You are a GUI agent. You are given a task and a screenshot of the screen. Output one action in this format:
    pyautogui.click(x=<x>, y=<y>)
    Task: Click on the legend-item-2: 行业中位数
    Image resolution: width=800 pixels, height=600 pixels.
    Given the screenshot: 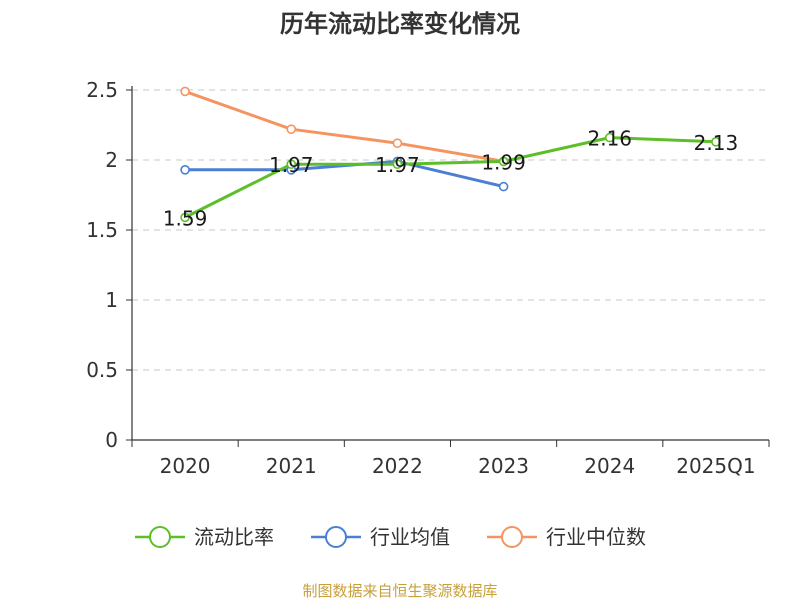 What is the action you would take?
    pyautogui.click(x=566, y=537)
    